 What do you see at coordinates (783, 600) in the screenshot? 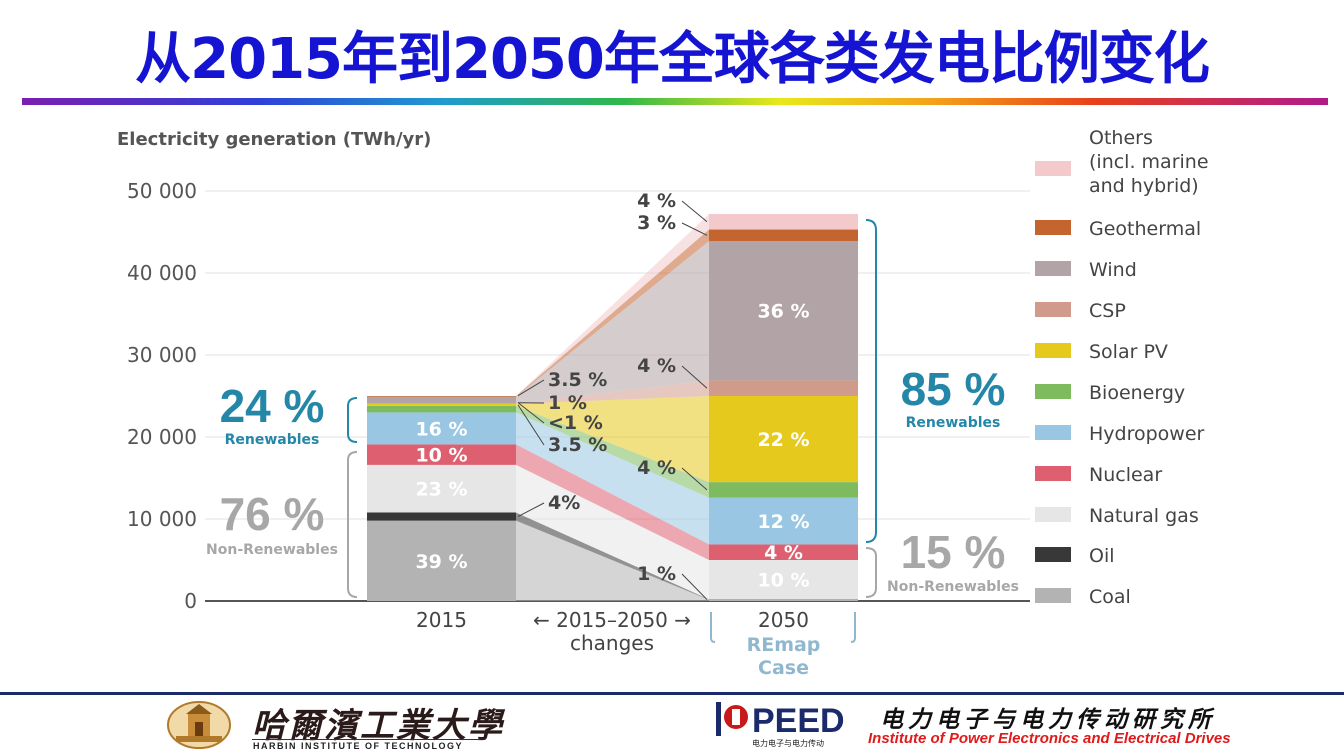
I see `bar-2050-coal` at bounding box center [783, 600].